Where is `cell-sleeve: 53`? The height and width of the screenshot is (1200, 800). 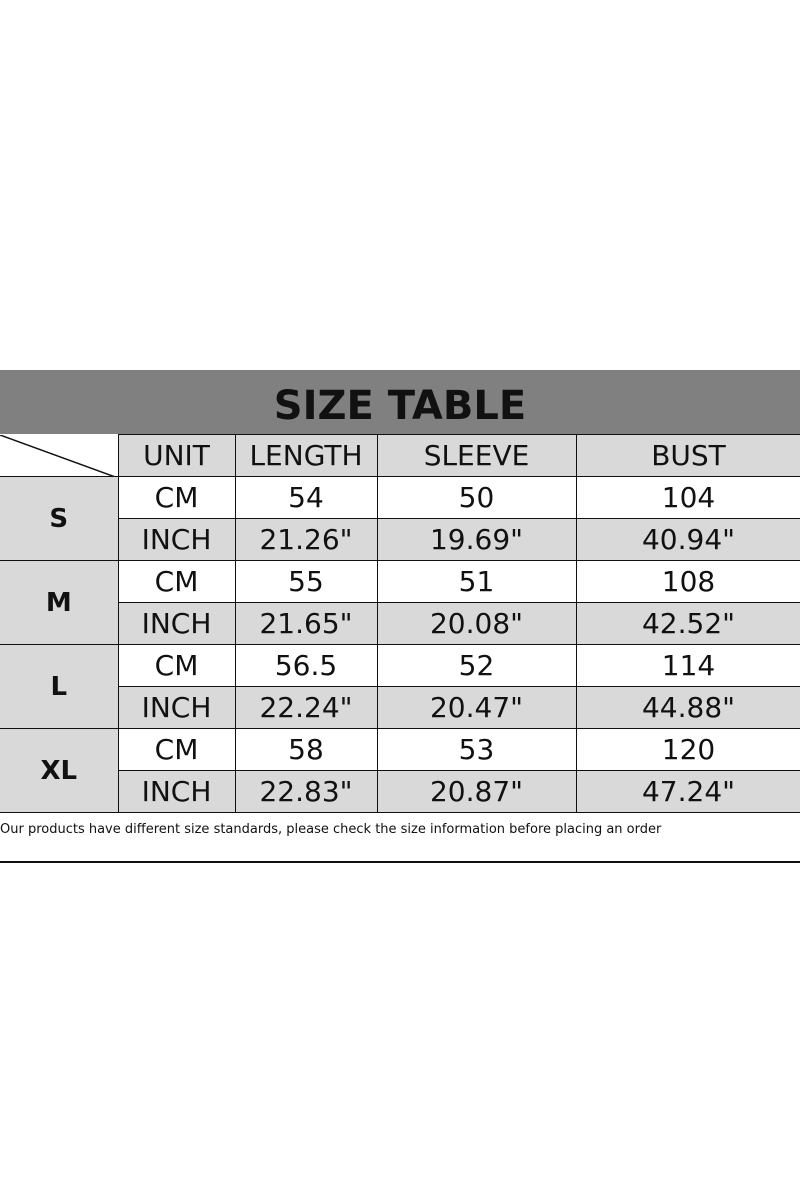 cell-sleeve: 53 is located at coordinates (476, 749).